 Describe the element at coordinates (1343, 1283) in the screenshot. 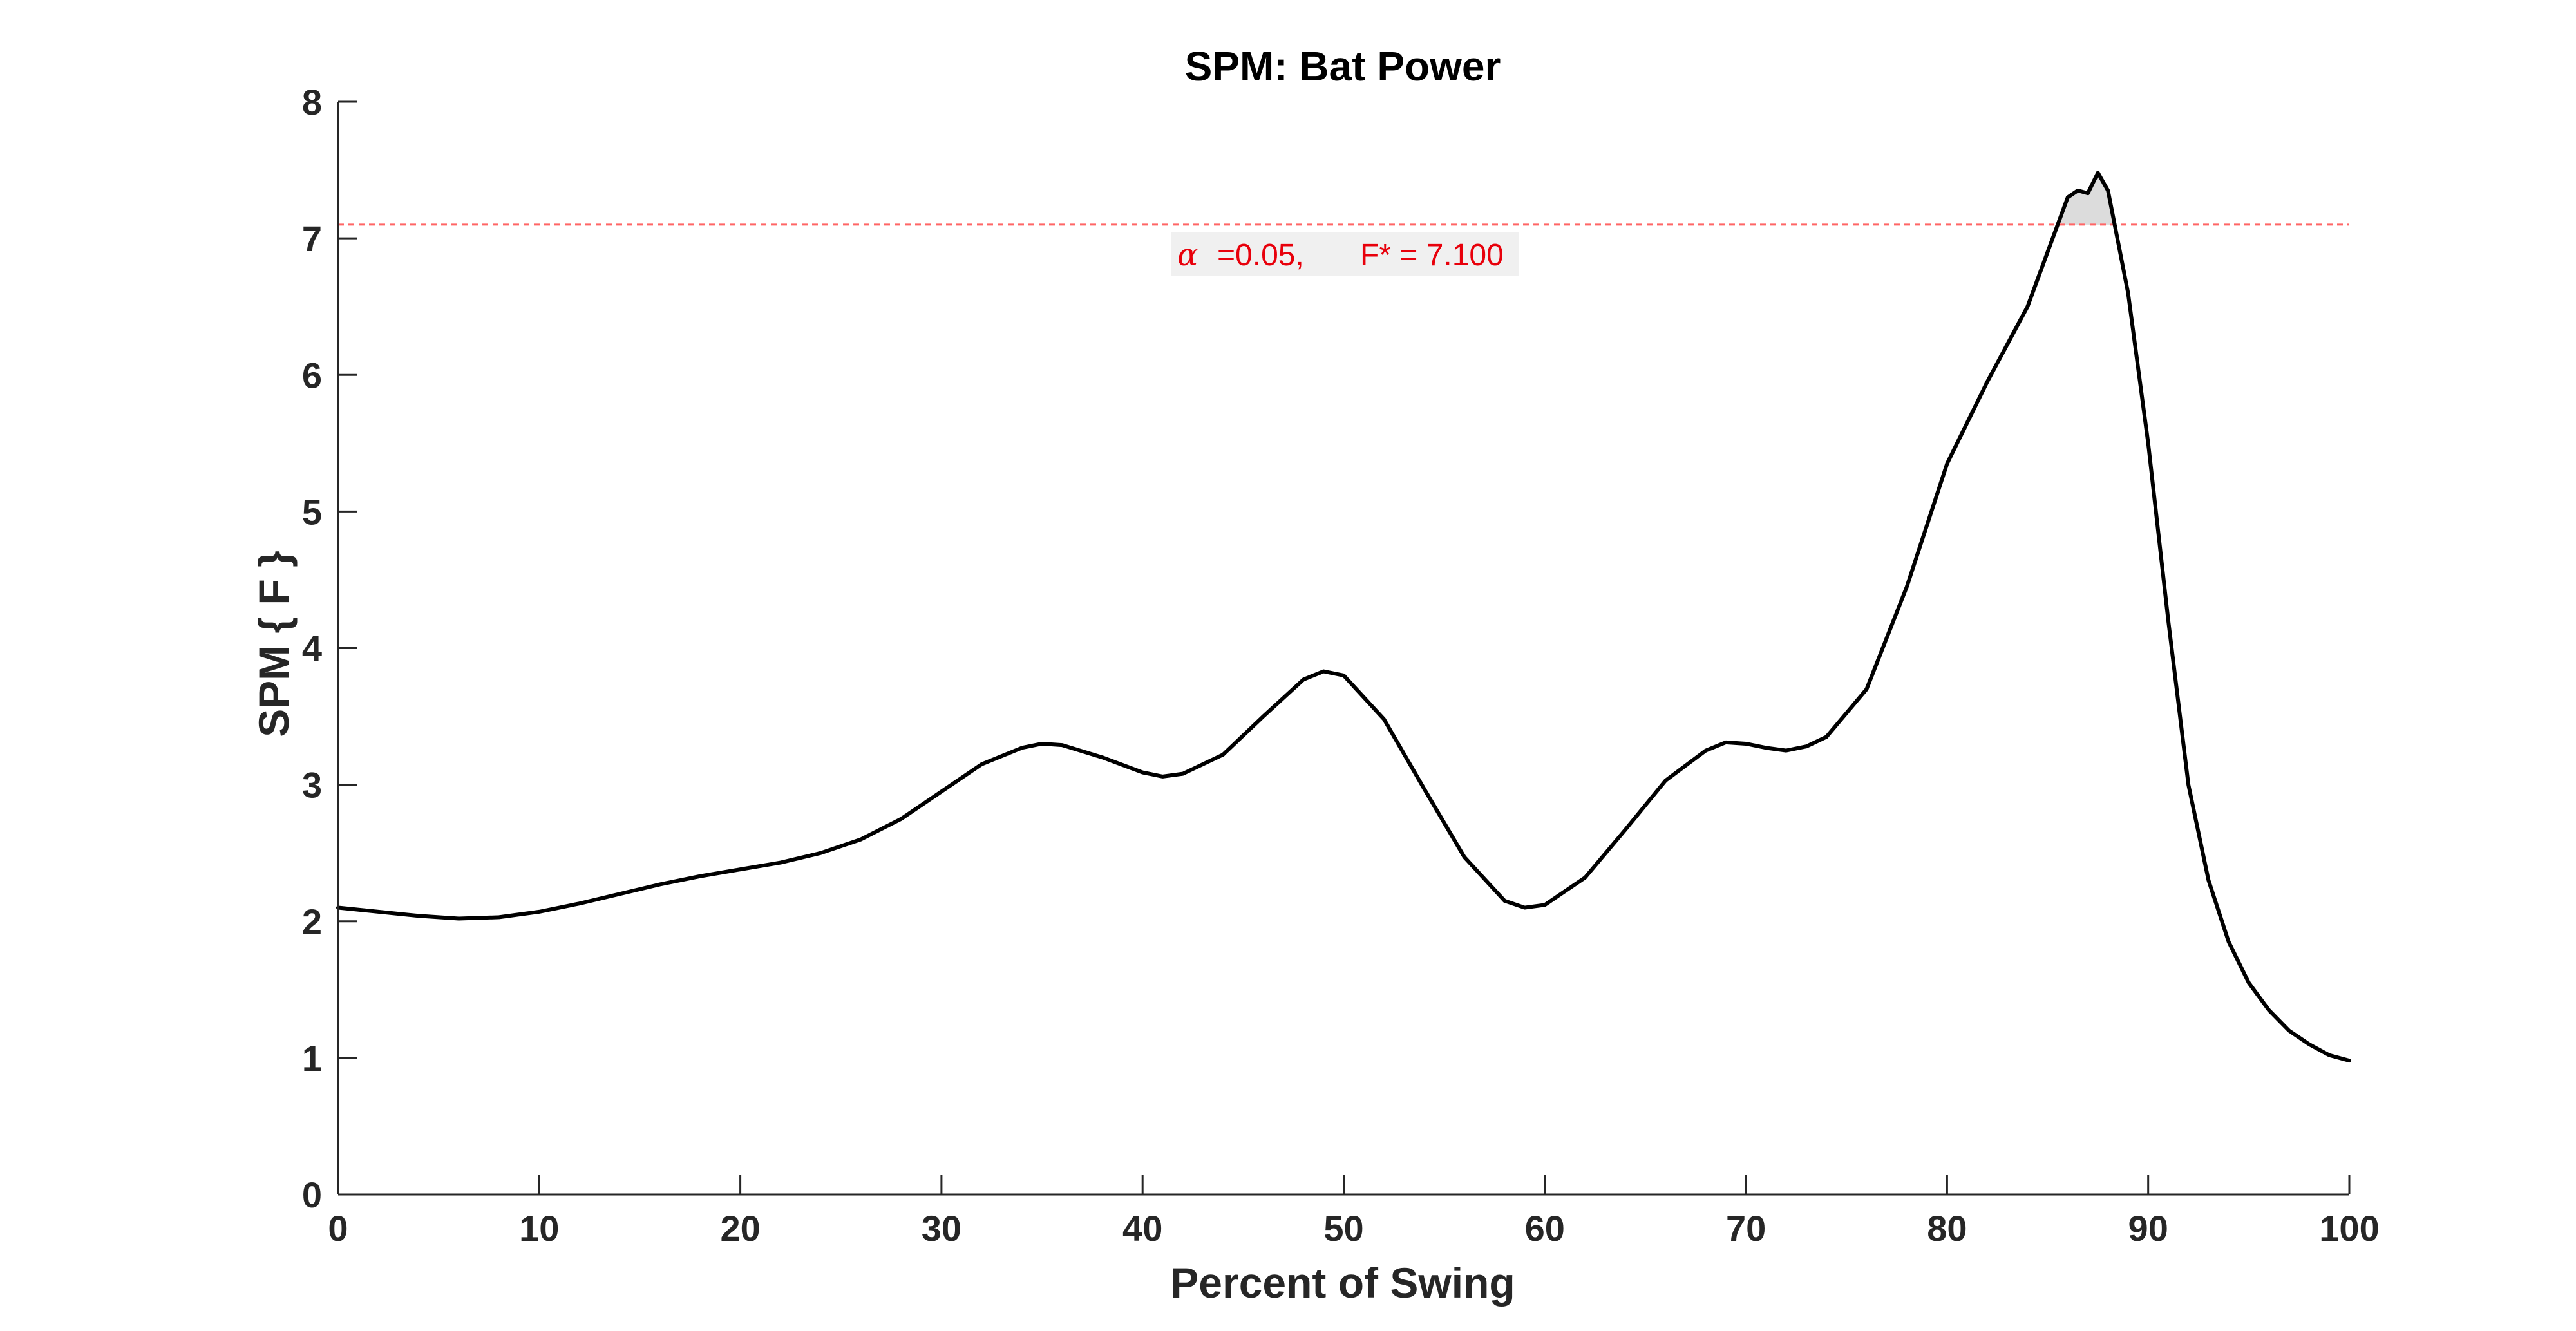

I see `x-axis-label: Percent of Swing` at that location.